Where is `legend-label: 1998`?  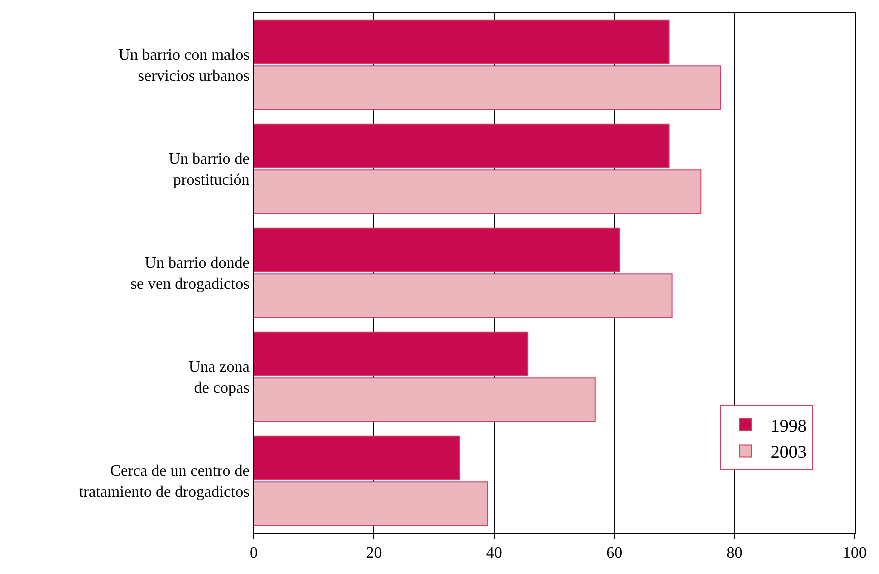 legend-label: 1998 is located at coordinates (788, 426).